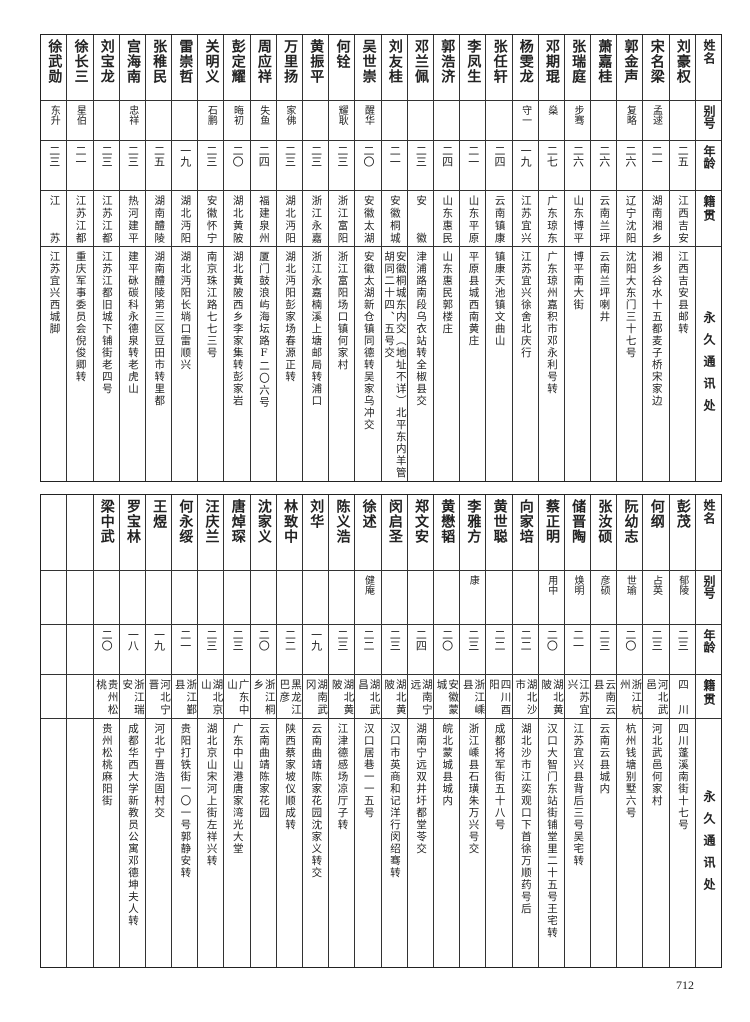 This screenshot has height=1022, width=750. What do you see at coordinates (446, 843) in the screenshot?
I see `address-cell: 皖北蒙城县城内` at bounding box center [446, 843].